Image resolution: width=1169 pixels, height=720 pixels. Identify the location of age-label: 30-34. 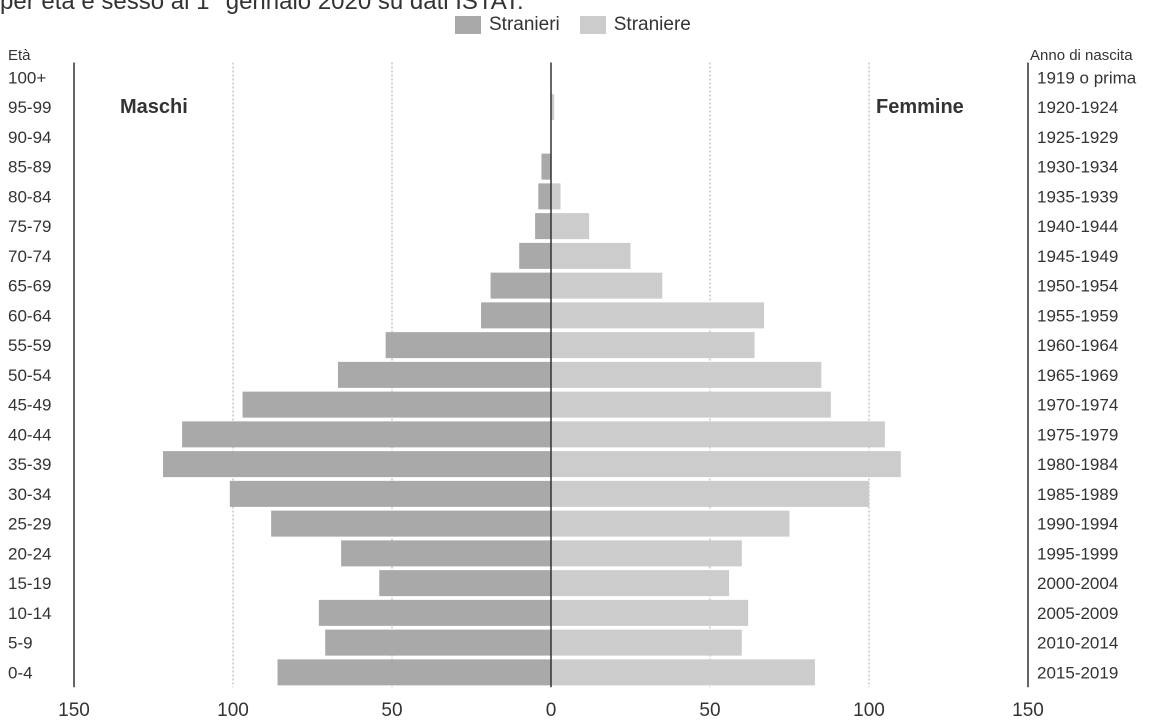
(29, 494).